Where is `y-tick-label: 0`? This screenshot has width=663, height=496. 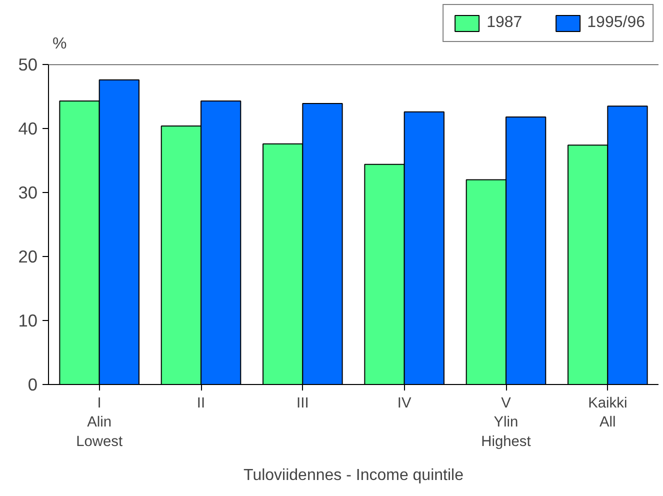 y-tick-label: 0 is located at coordinates (33, 384).